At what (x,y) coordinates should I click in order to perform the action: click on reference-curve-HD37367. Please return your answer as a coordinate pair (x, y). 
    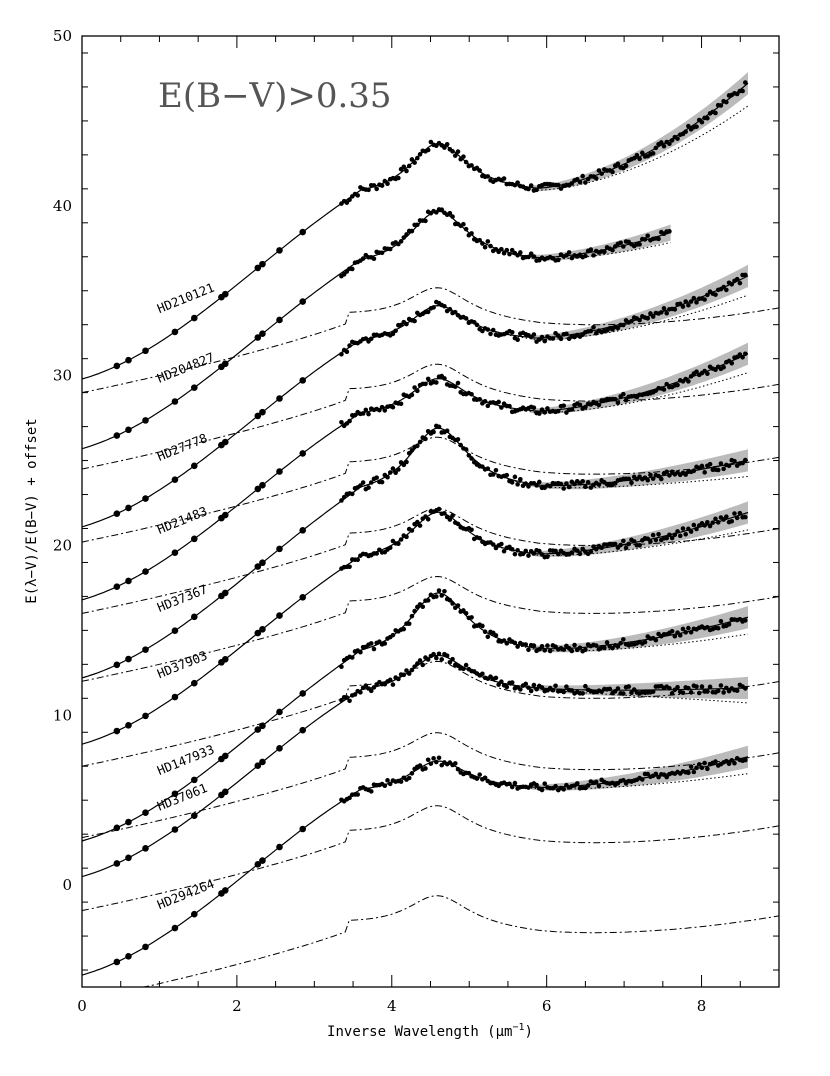
    Looking at the image, I should click on (430, 628).